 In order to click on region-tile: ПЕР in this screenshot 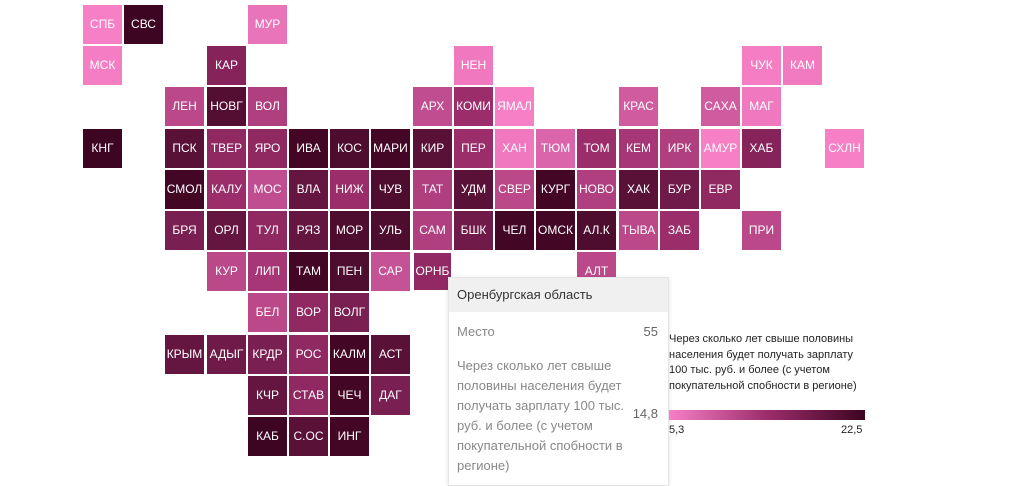, I will do `click(473, 148)`.